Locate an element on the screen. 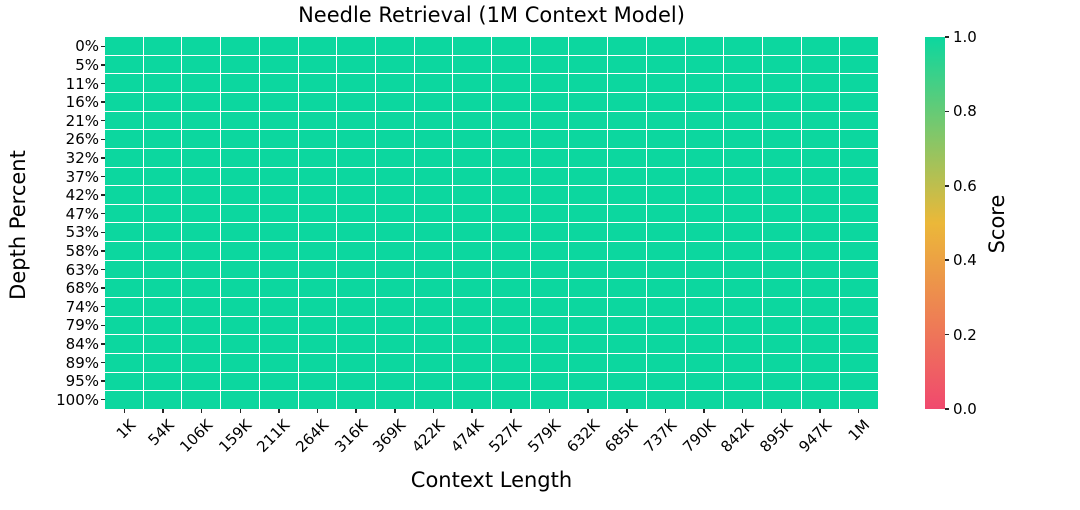 Image resolution: width=1080 pixels, height=510 pixels. y-tick-label: 100% is located at coordinates (77, 399).